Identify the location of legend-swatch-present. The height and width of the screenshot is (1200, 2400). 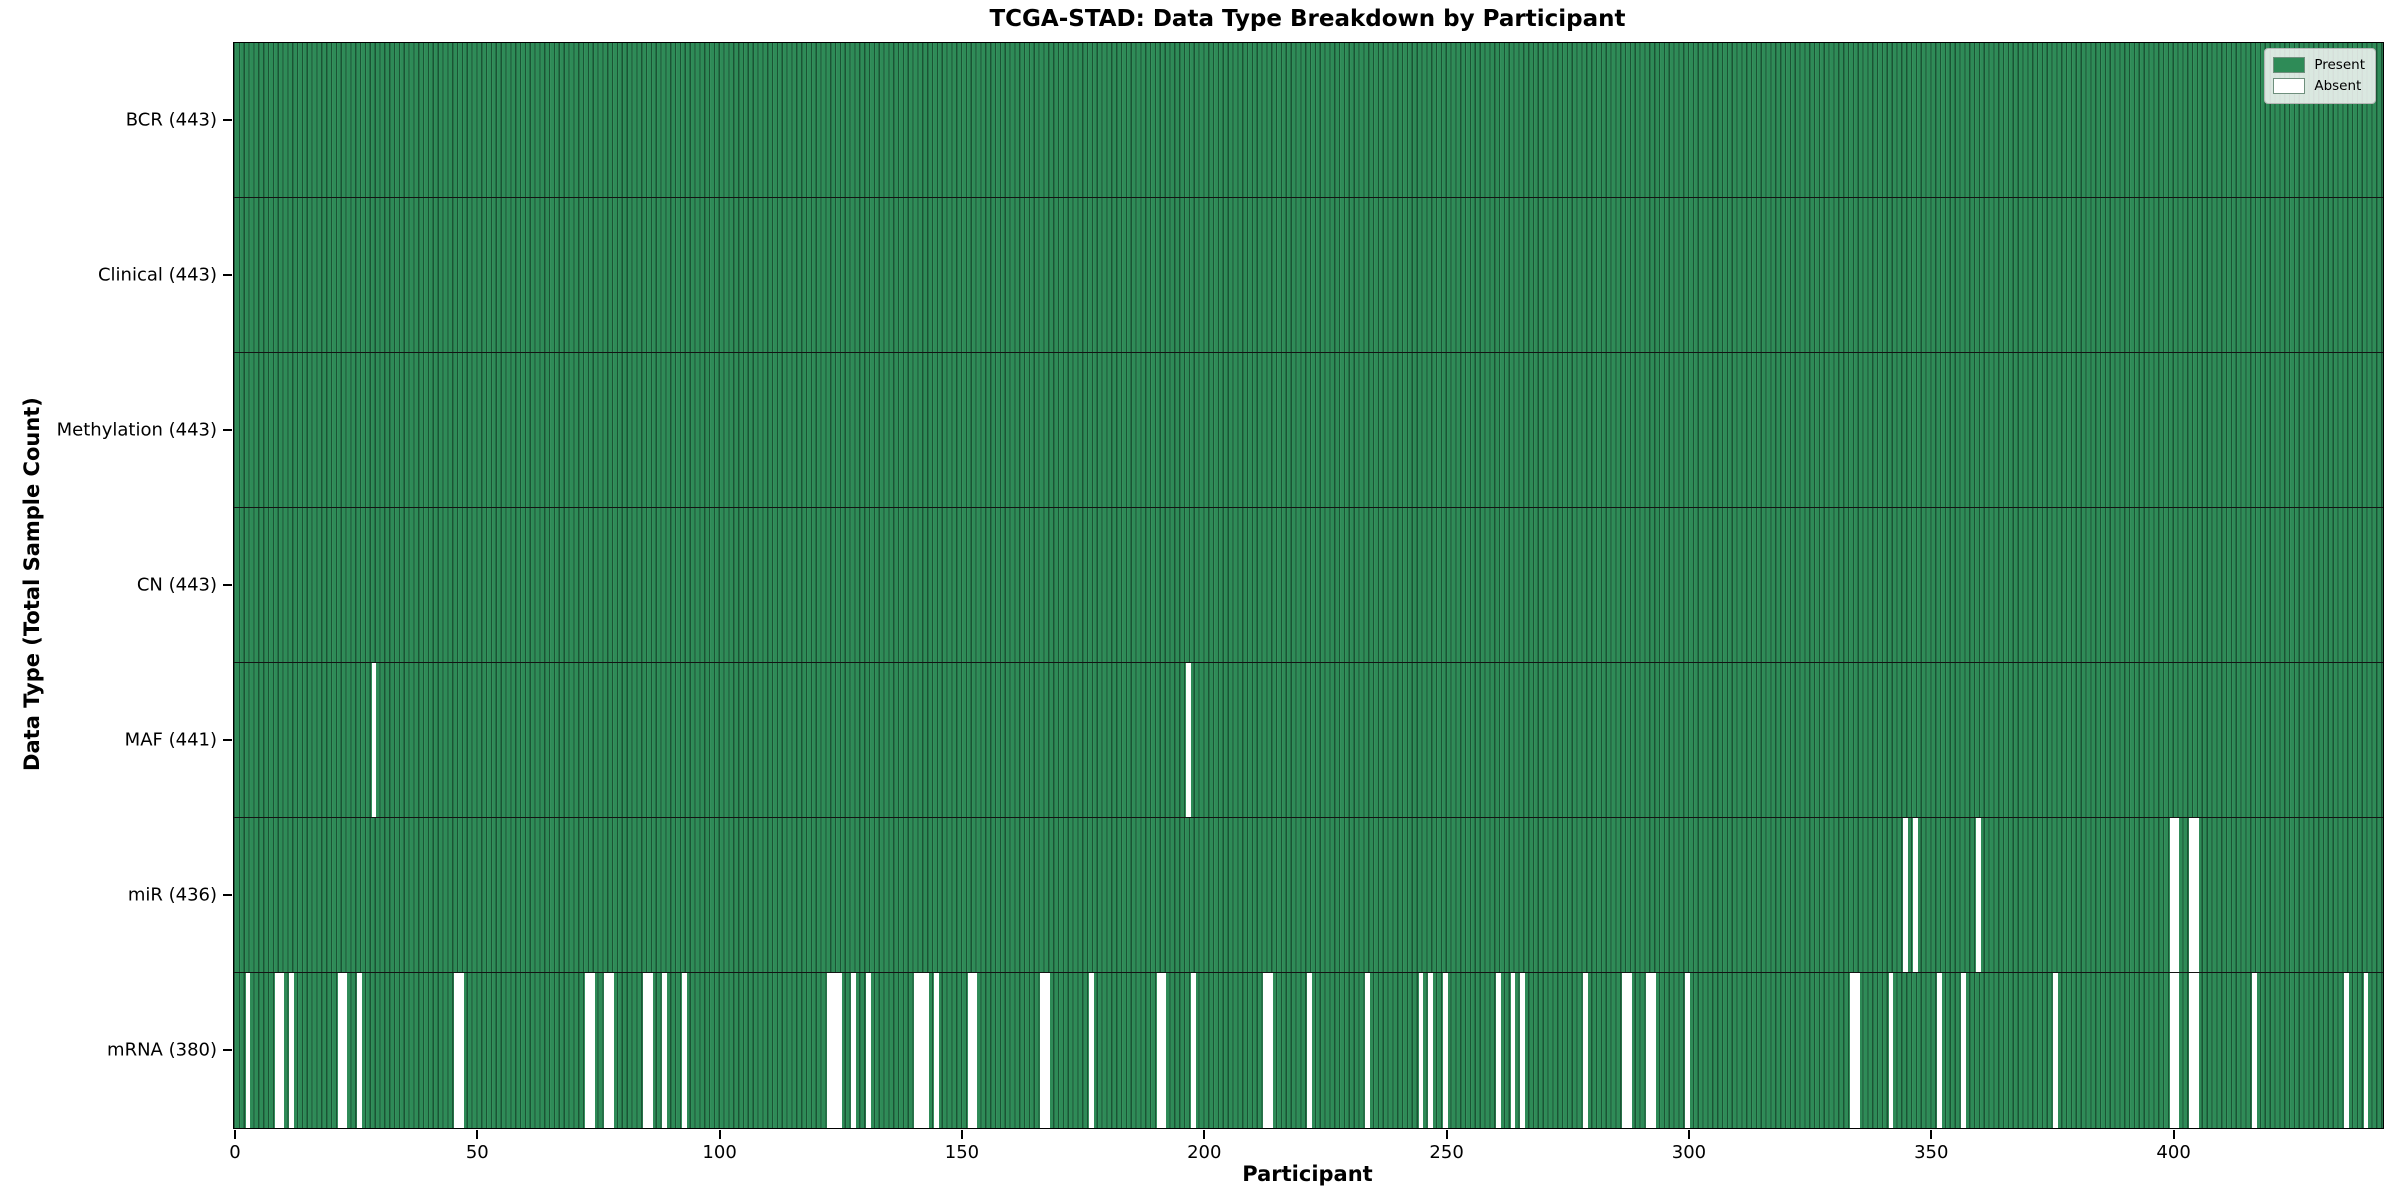
(2289, 65).